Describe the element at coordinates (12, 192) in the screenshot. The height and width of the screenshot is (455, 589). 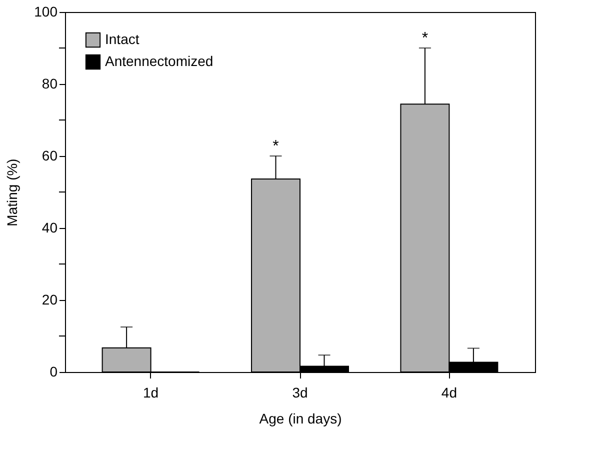
I see `y-axis-title: Mating (%)` at that location.